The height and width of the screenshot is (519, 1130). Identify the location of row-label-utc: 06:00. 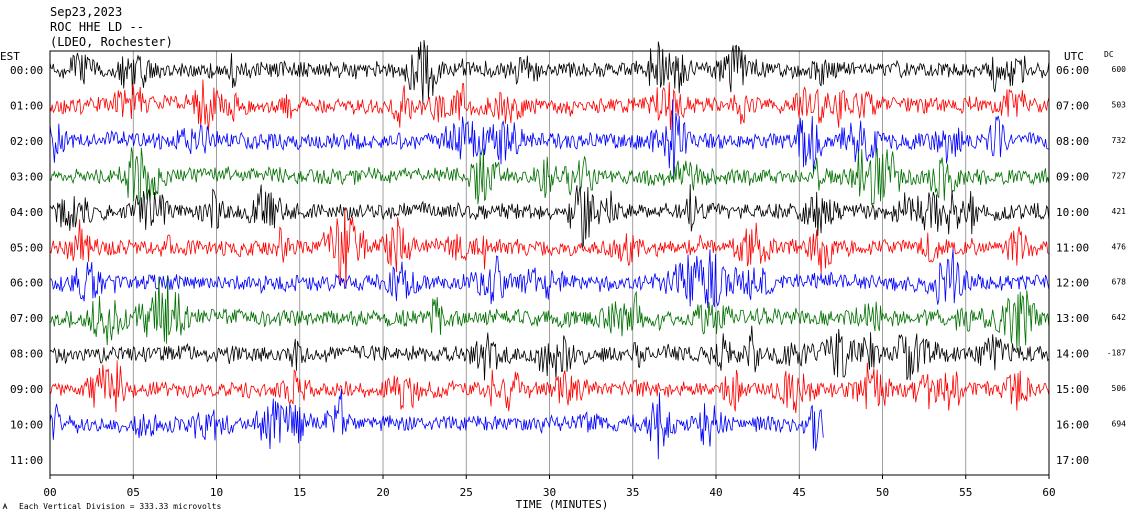
(1072, 70).